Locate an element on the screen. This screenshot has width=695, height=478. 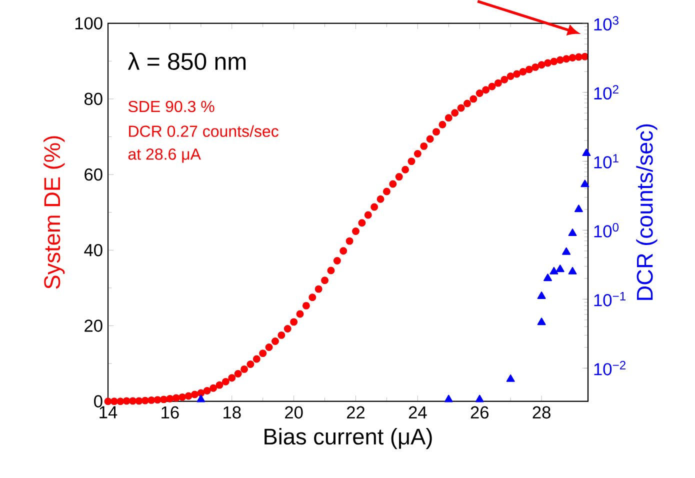
y2-axis-title: DCR (counts/sec) is located at coordinates (647, 212).